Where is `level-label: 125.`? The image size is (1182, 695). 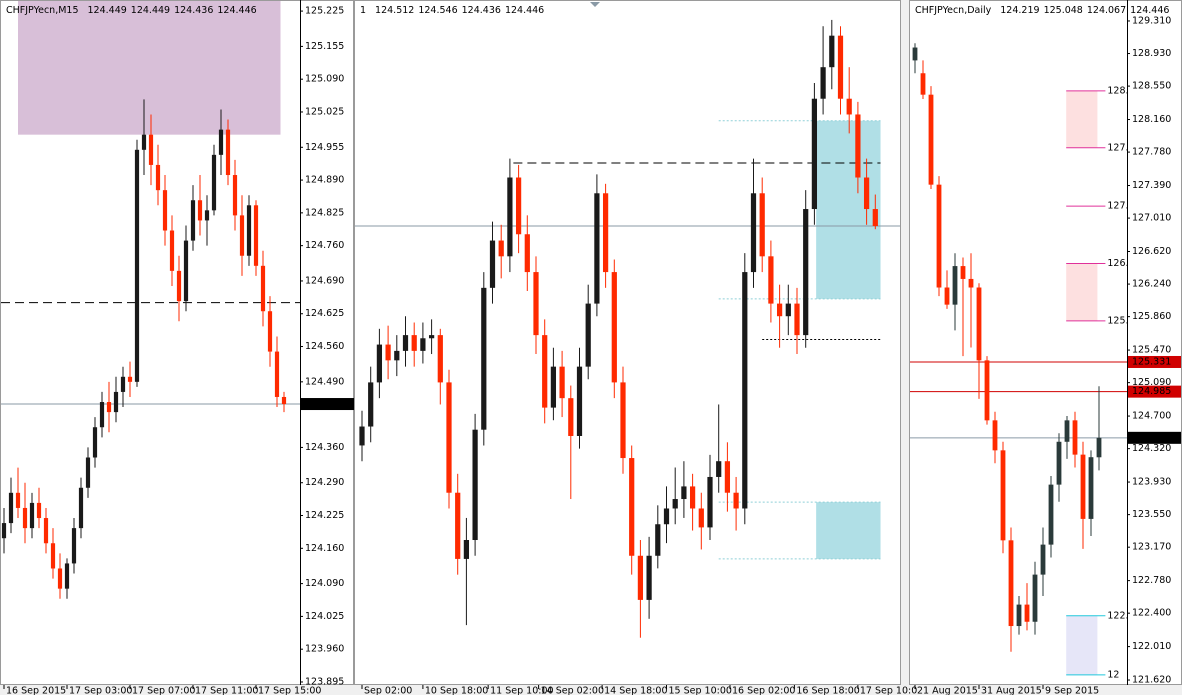 level-label: 125. is located at coordinates (1117, 320).